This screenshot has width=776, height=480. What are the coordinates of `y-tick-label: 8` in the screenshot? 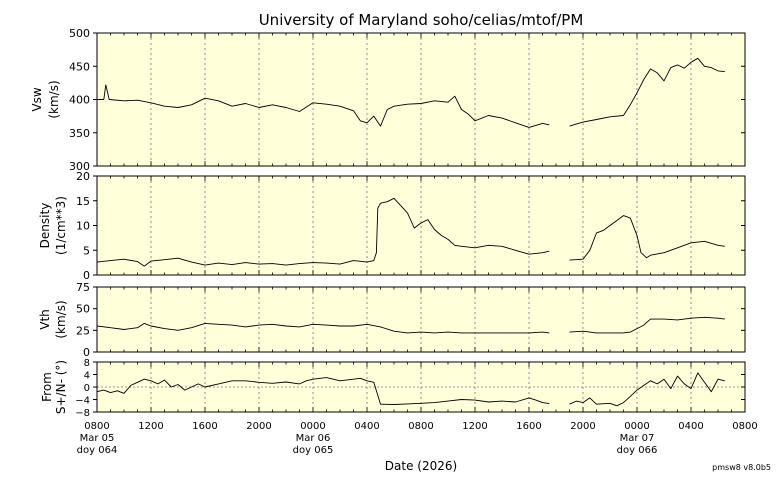 It's located at (87, 363).